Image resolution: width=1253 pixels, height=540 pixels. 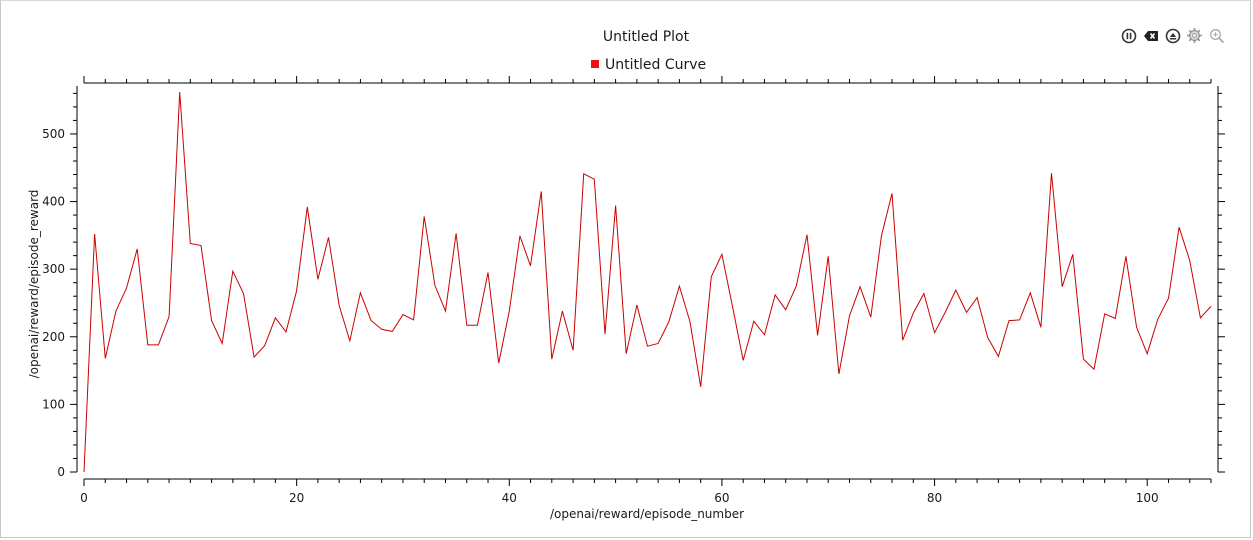 I want to click on settings-icon, so click(x=1194, y=35).